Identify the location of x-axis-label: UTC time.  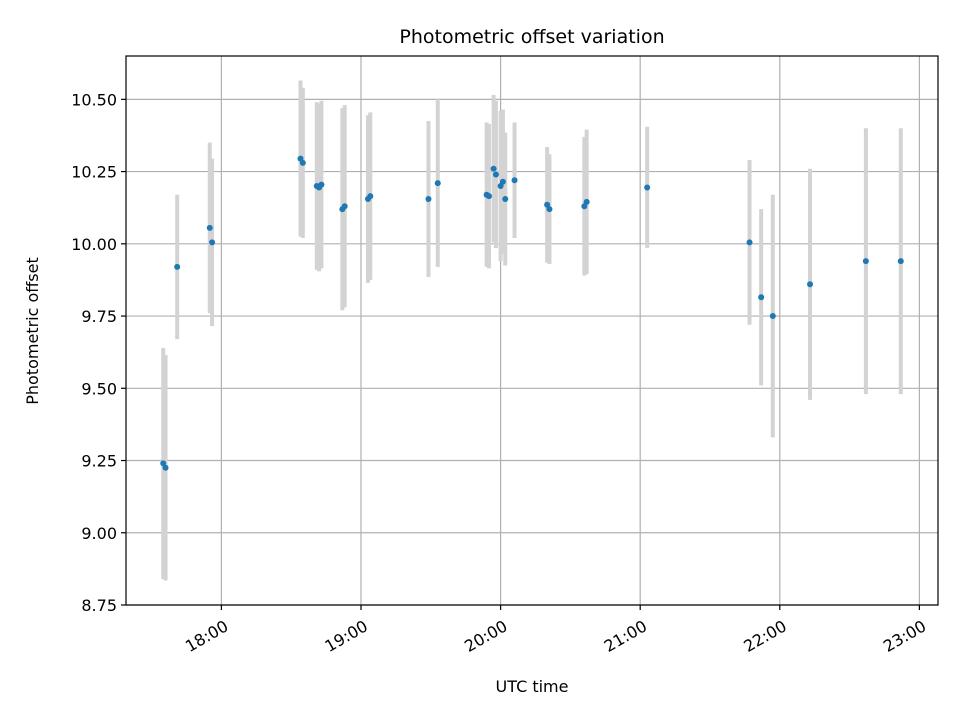
(532, 686).